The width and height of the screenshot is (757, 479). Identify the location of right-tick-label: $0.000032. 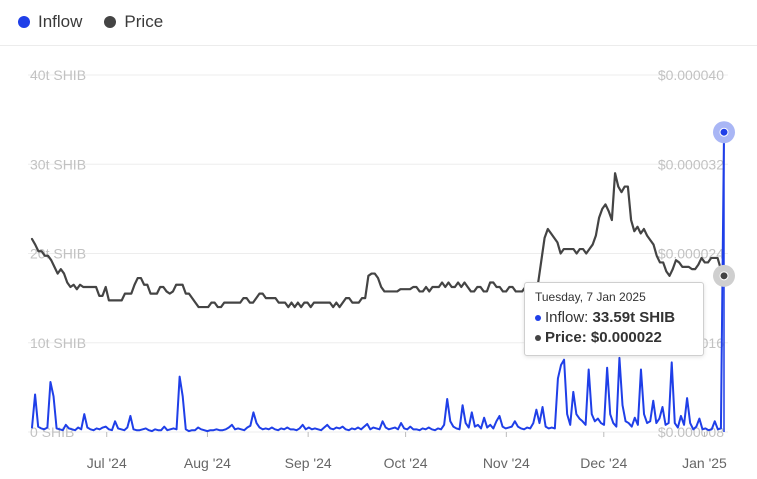
(691, 164).